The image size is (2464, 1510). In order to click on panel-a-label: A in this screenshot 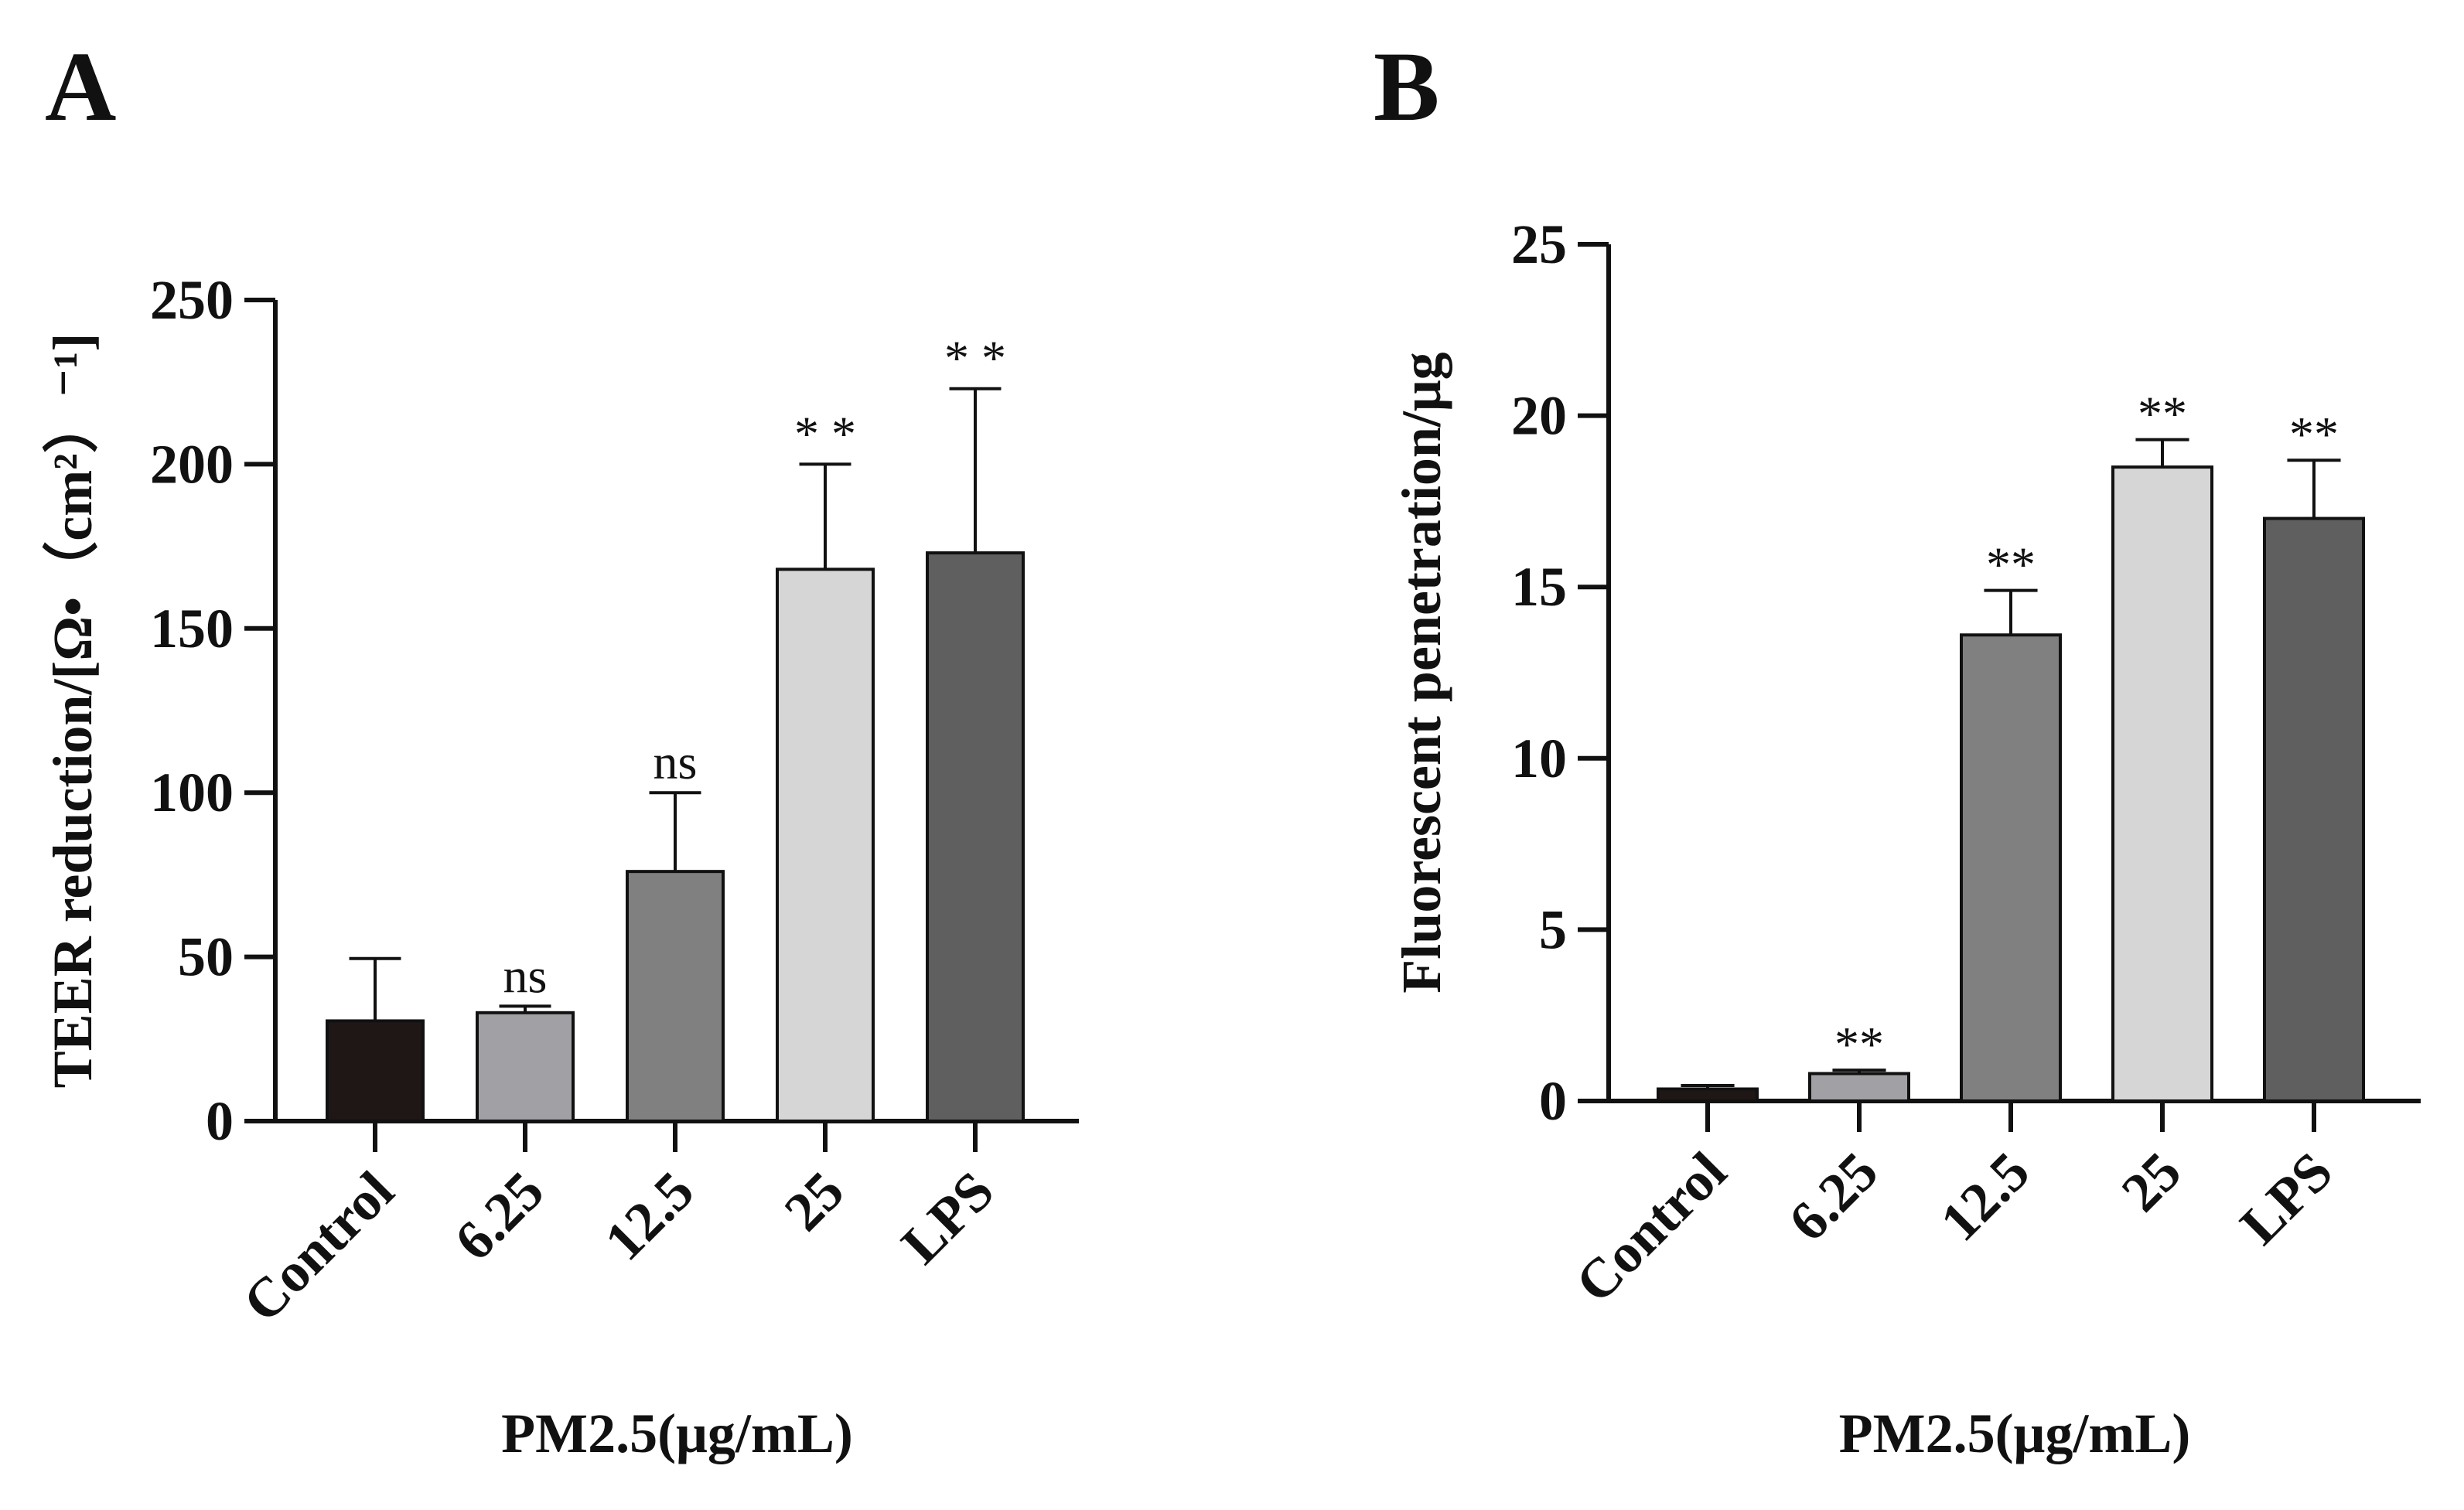, I will do `click(80, 87)`.